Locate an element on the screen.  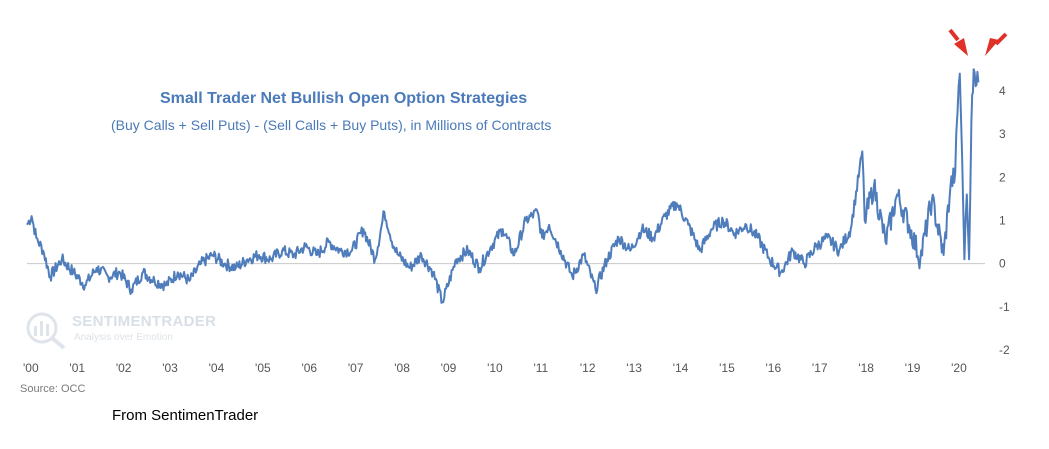
x-tick-label: '11 is located at coordinates (540, 368).